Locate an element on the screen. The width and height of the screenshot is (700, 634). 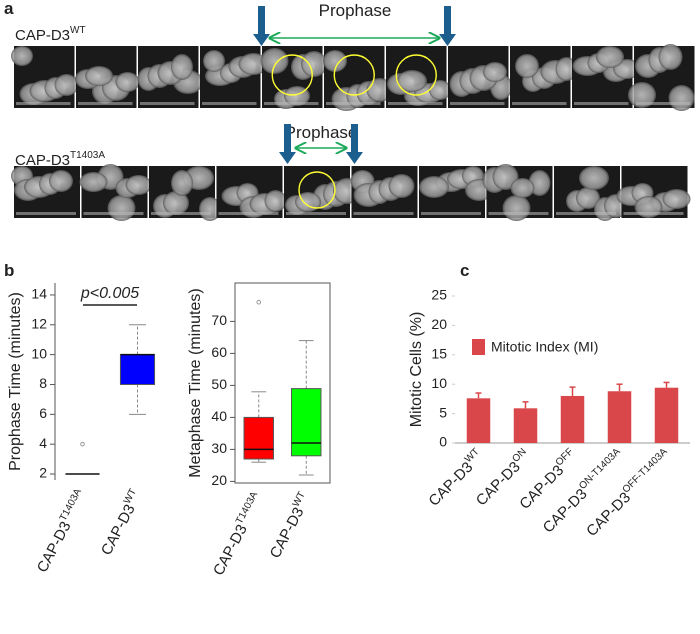
row-label: CAP-D3T1403A is located at coordinates (60, 159).